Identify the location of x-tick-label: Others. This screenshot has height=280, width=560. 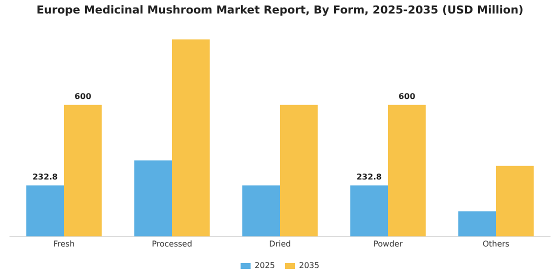
(496, 243).